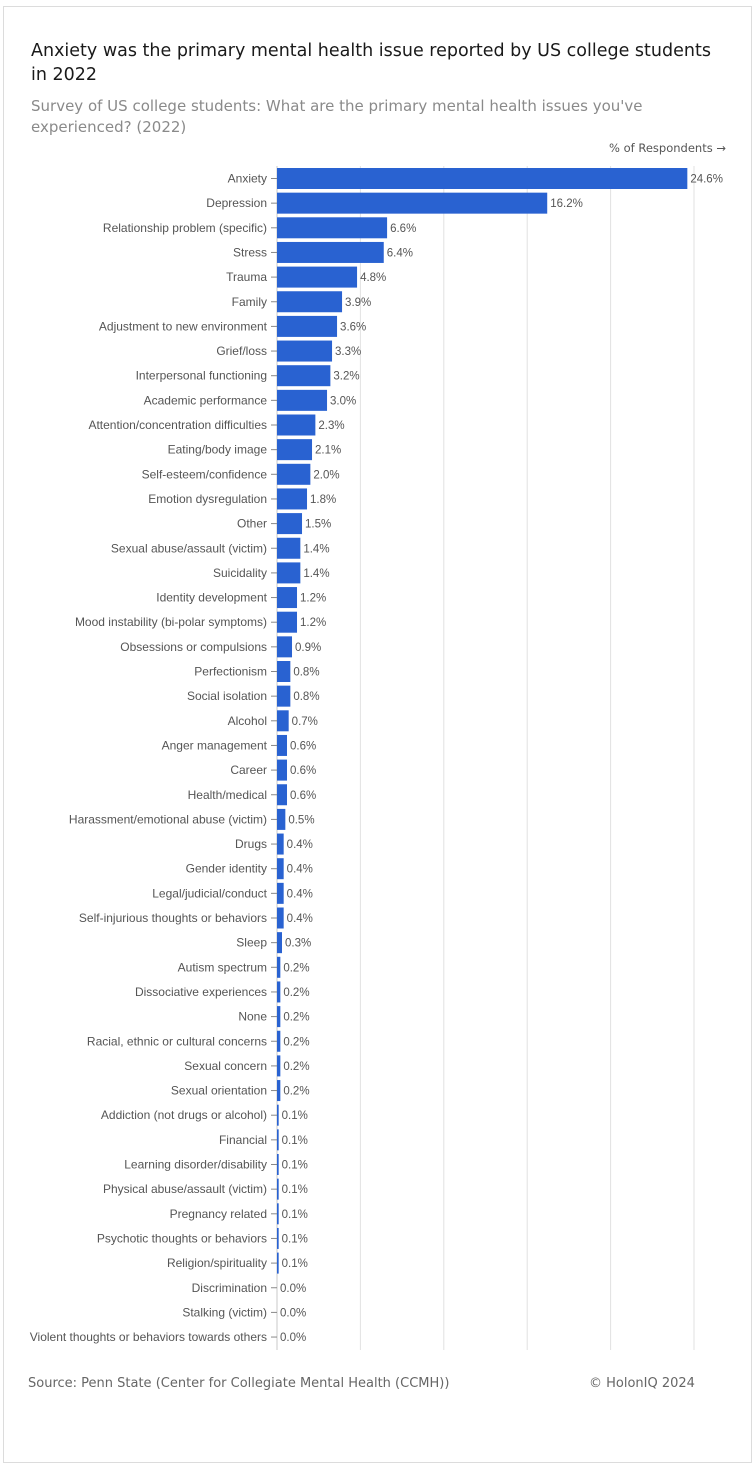 The height and width of the screenshot is (1470, 756). Describe the element at coordinates (331, 426) in the screenshot. I see `value-label: 2.3%` at that location.